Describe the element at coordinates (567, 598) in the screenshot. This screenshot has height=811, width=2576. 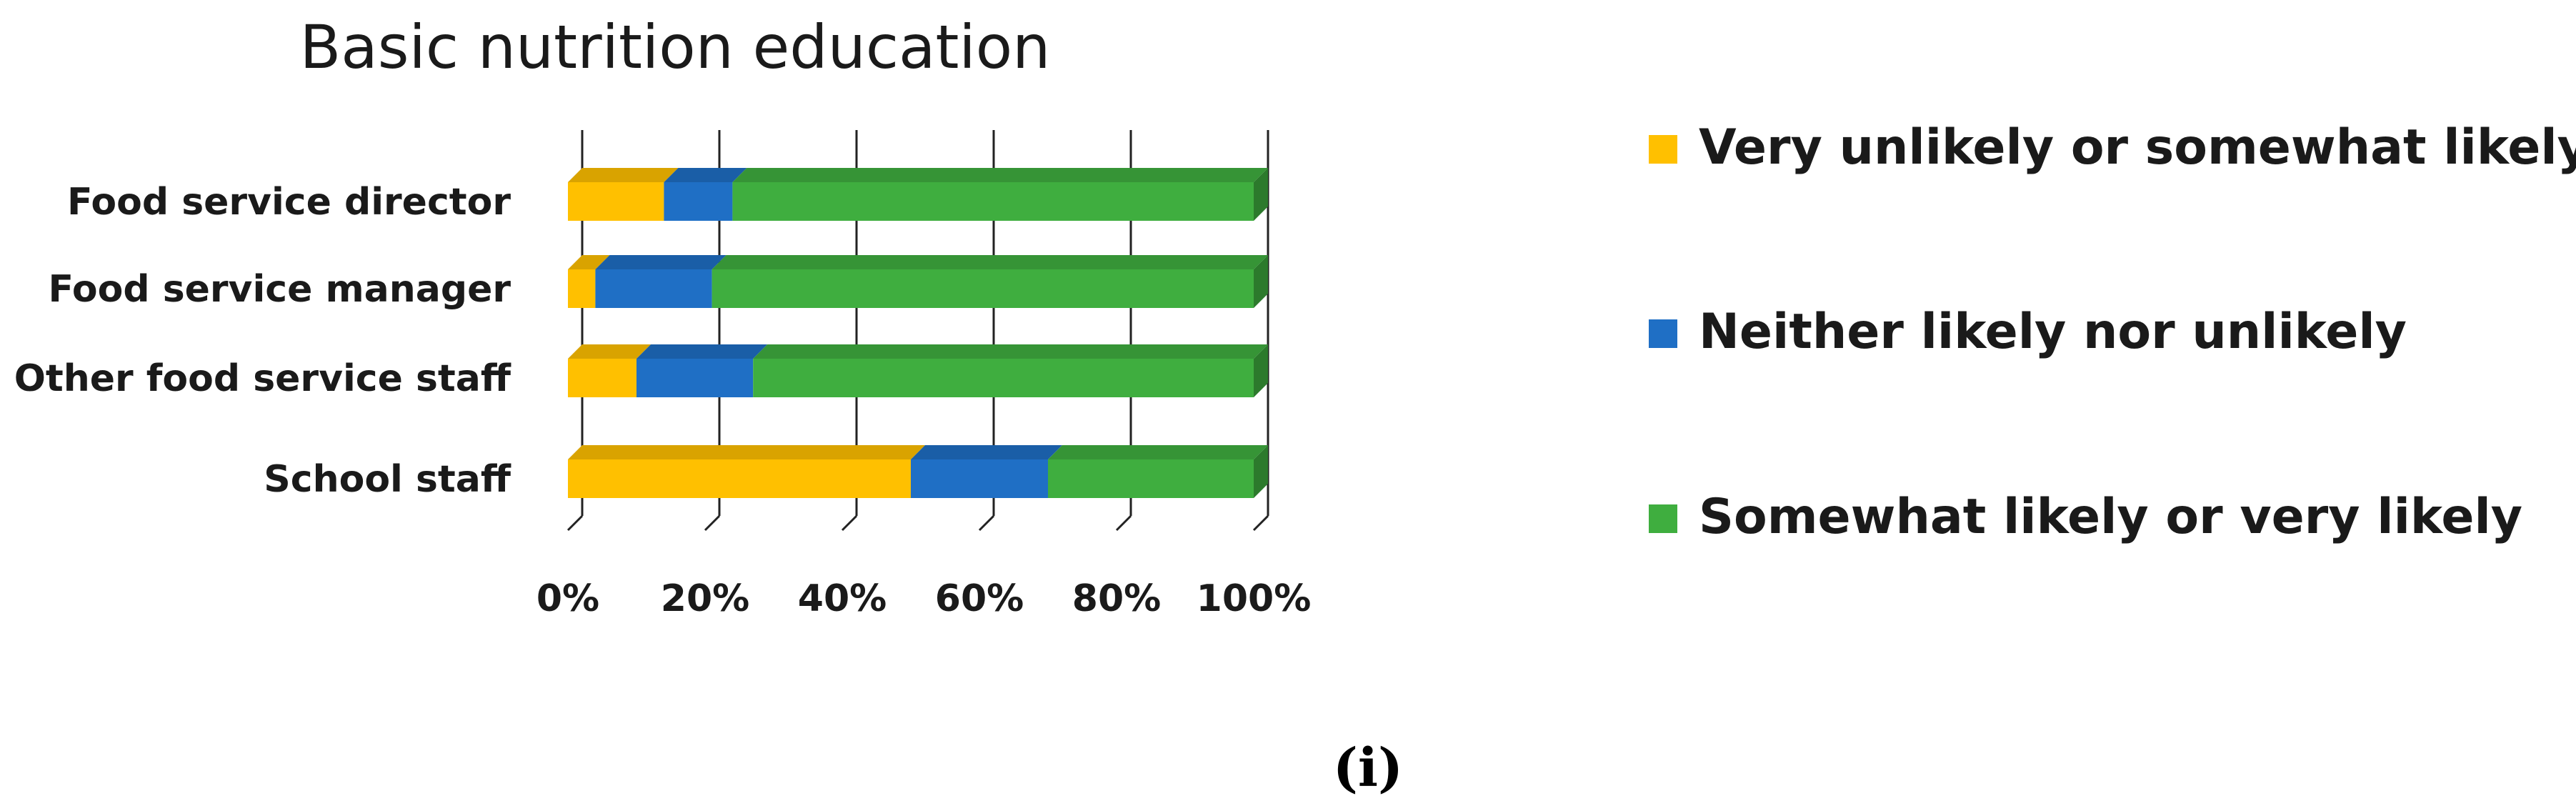
I see `x-tick-label: 0%` at that location.